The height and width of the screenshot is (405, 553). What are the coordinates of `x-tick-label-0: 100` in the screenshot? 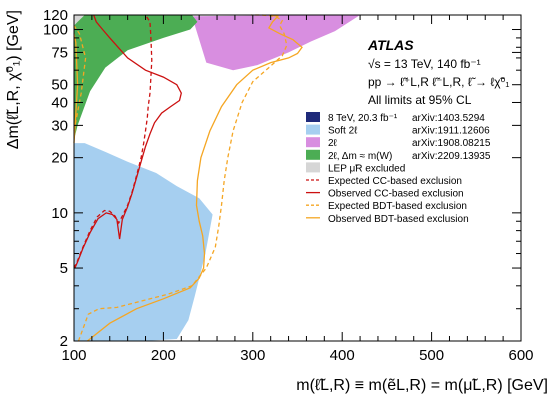 It's located at (73, 355).